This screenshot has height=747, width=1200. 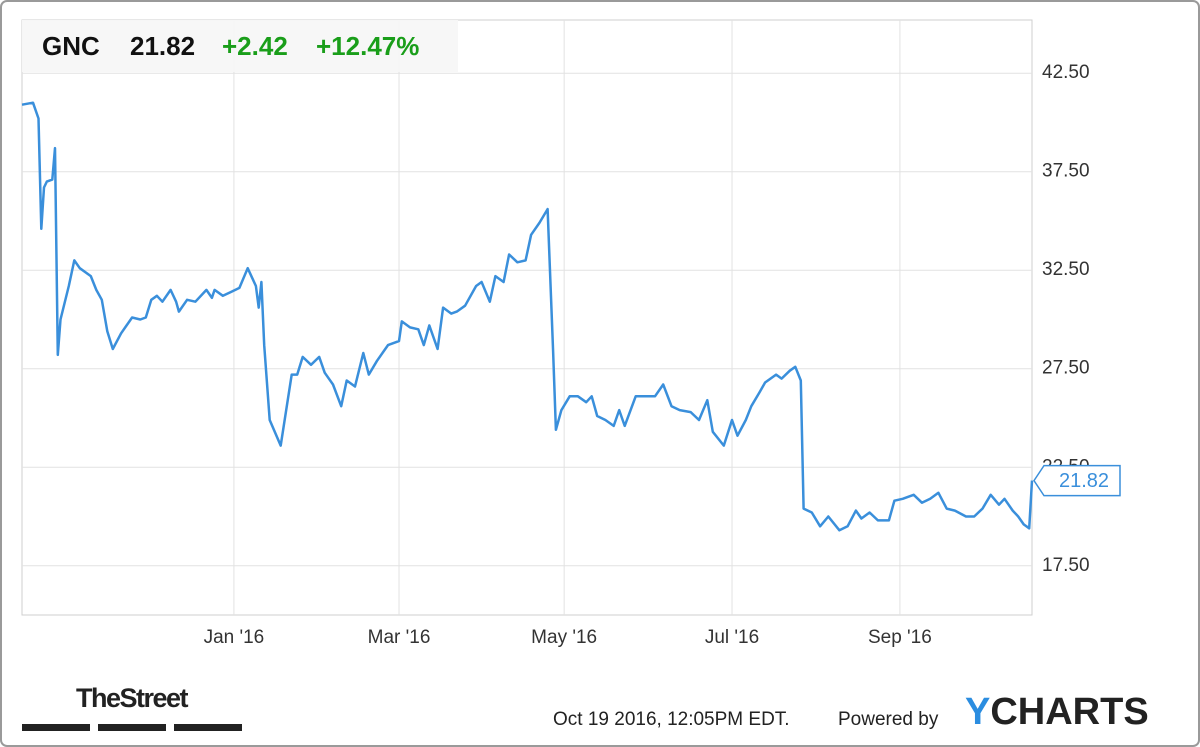 What do you see at coordinates (399, 637) in the screenshot?
I see `x-tick-label: Mar '16` at bounding box center [399, 637].